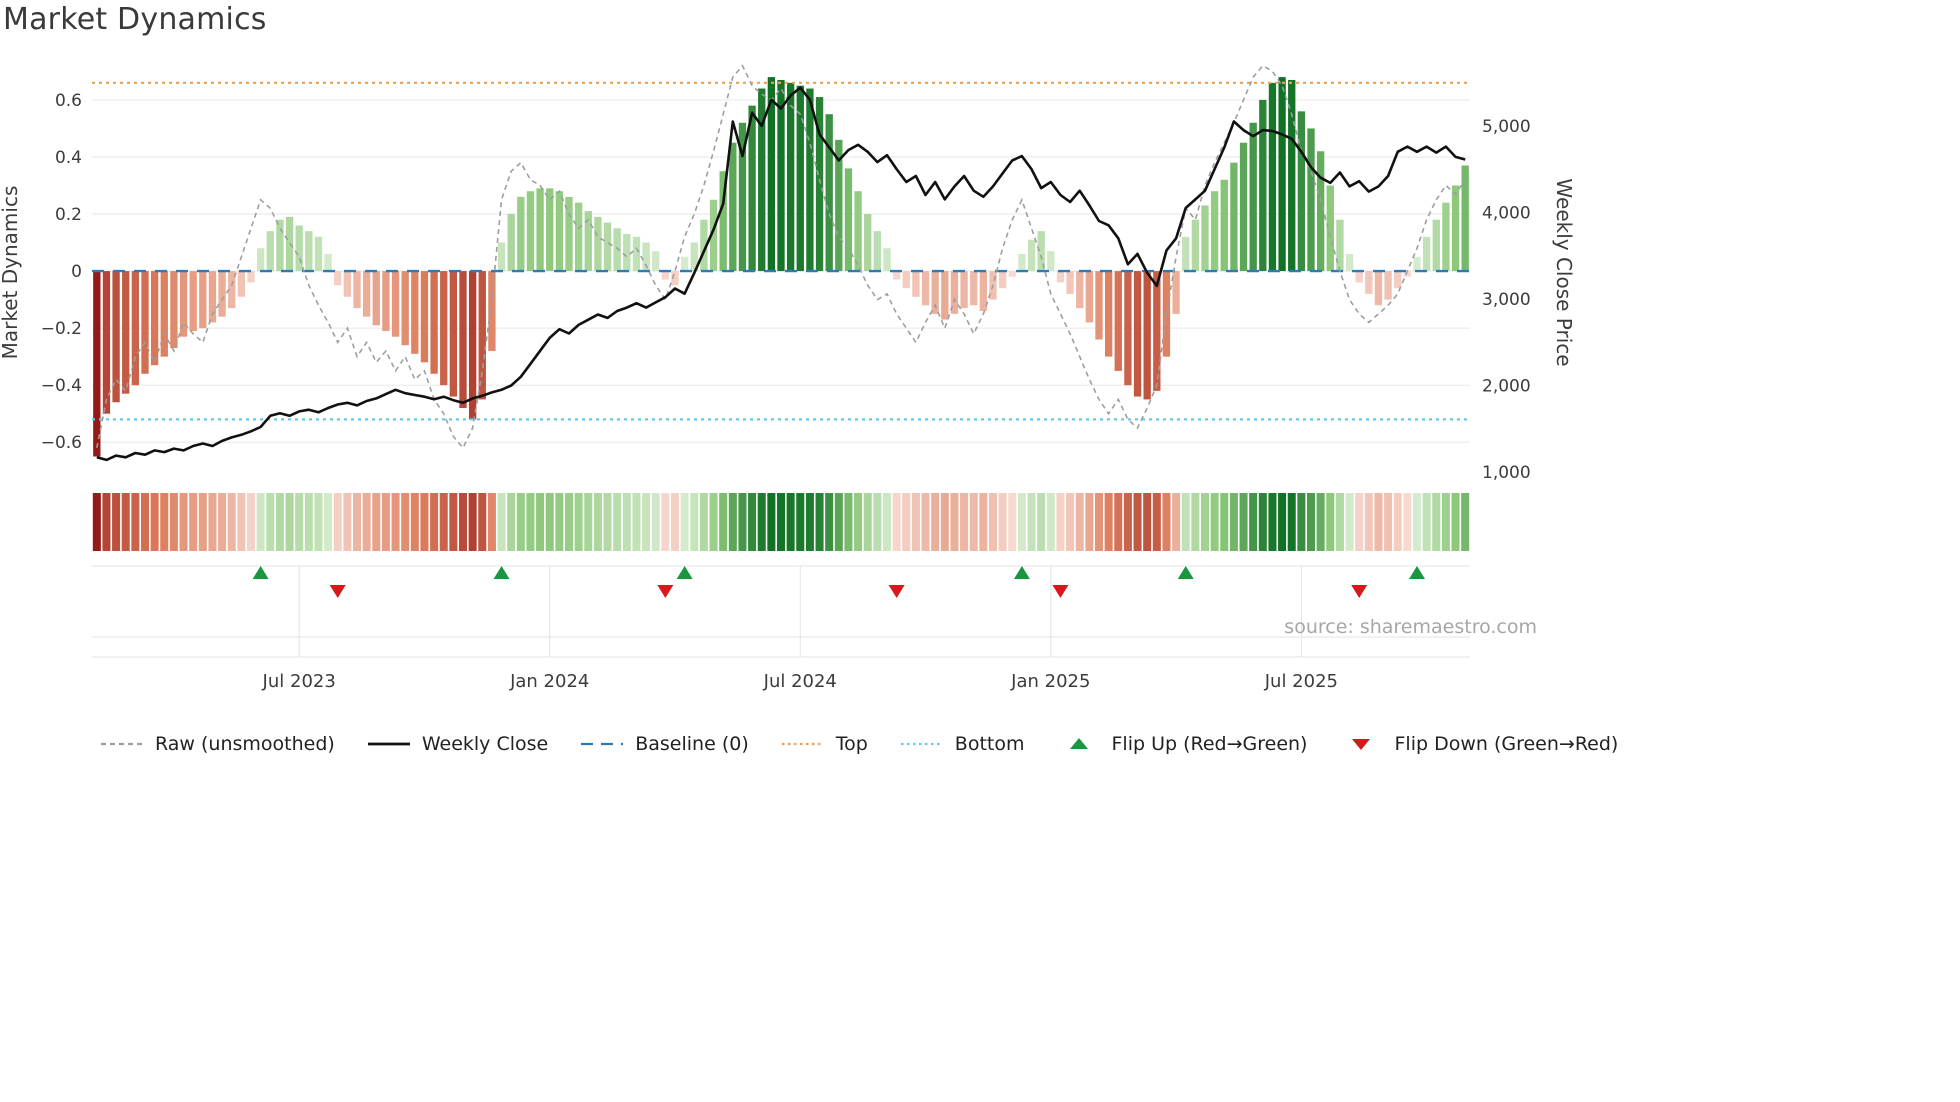  What do you see at coordinates (1506, 213) in the screenshot?
I see `right-axis-tick: 4,000` at bounding box center [1506, 213].